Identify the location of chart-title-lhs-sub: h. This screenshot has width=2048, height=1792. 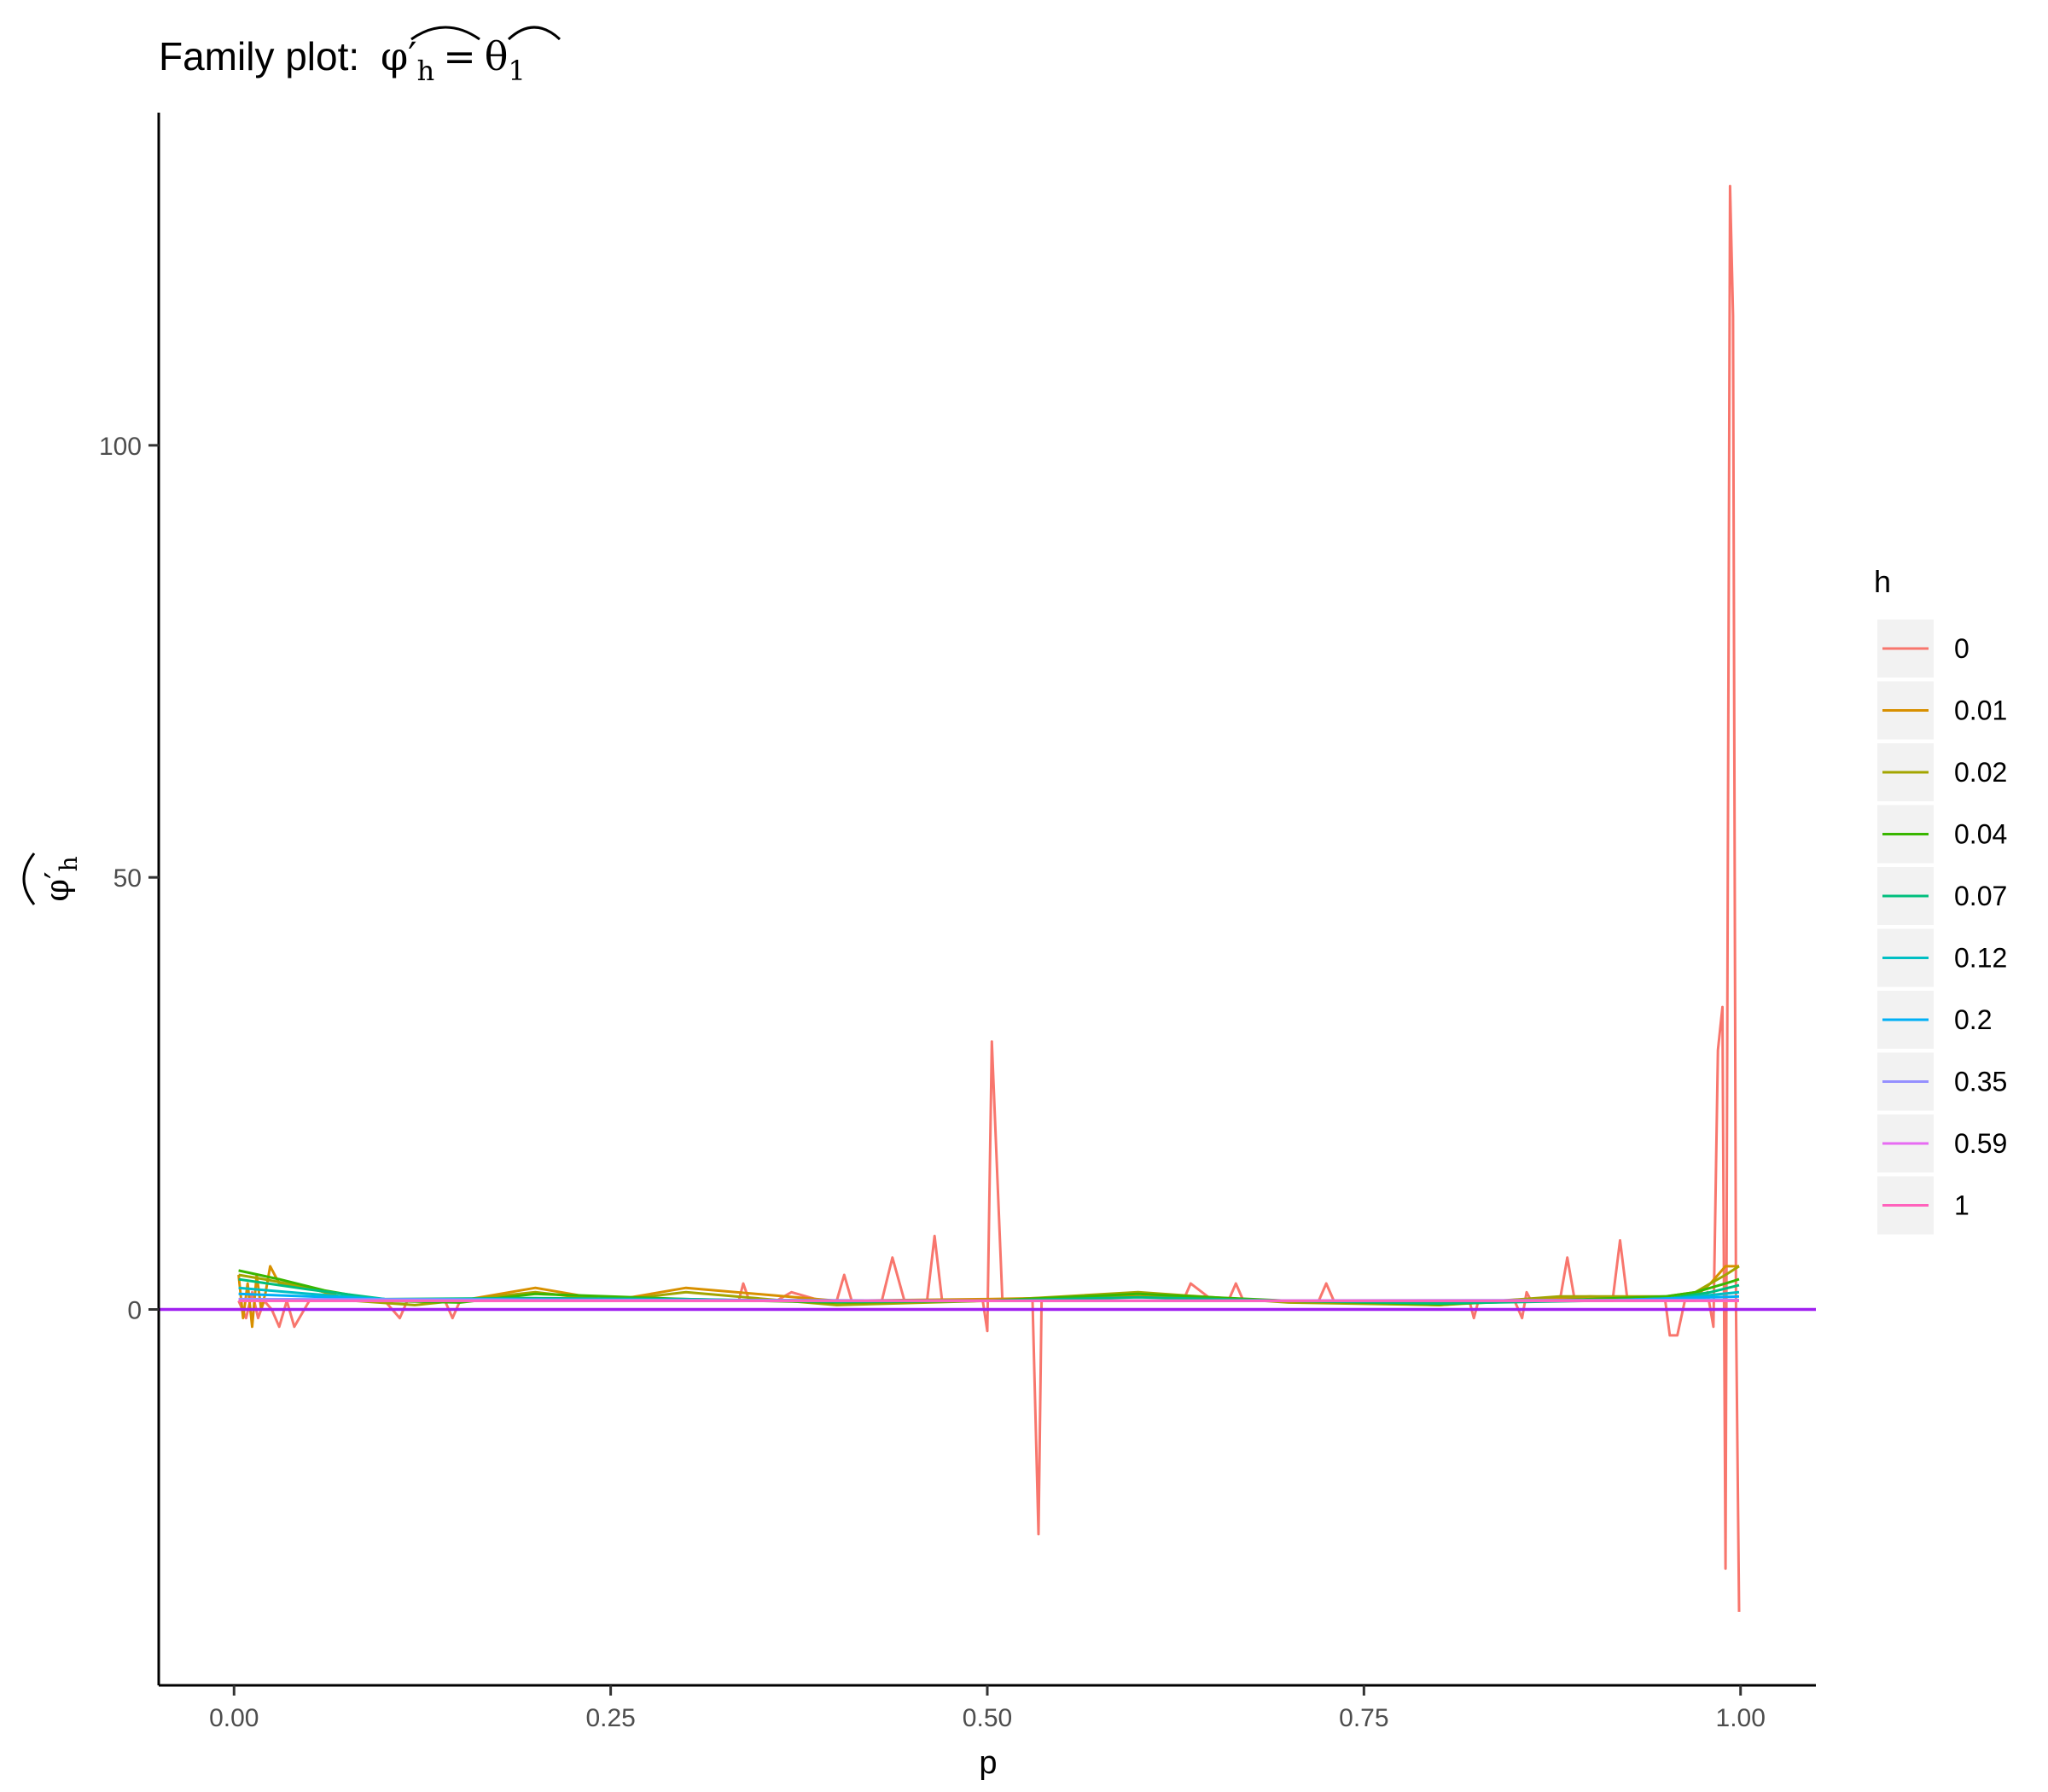
(426, 71).